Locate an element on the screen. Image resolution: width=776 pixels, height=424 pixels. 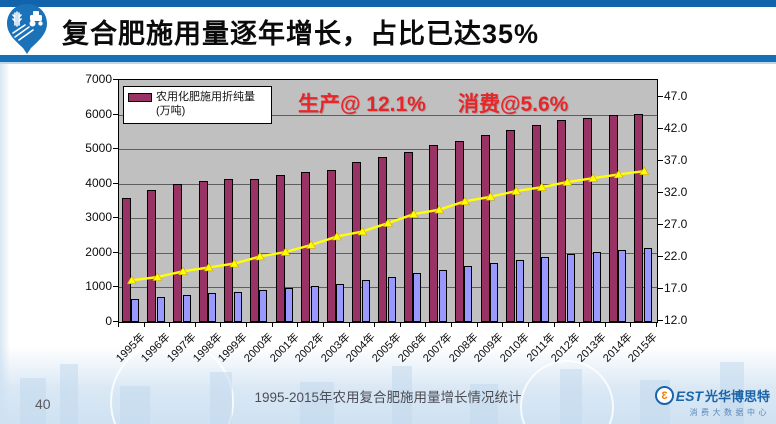
chart-caption: 1995-2015年农用复合肥施用量增长情况统计 is located at coordinates (388, 397).